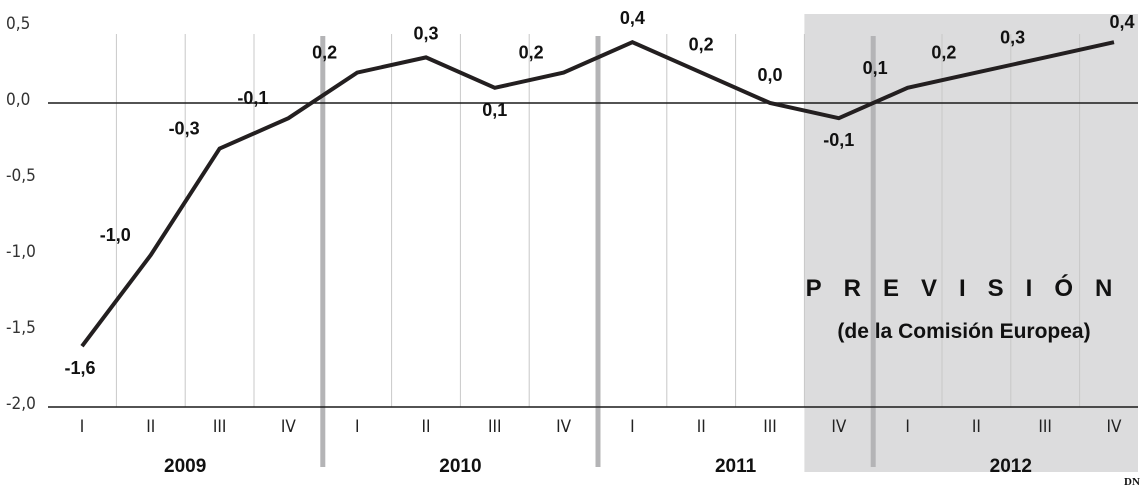  I want to click on y-tick-label: 0,0, so click(18, 100).